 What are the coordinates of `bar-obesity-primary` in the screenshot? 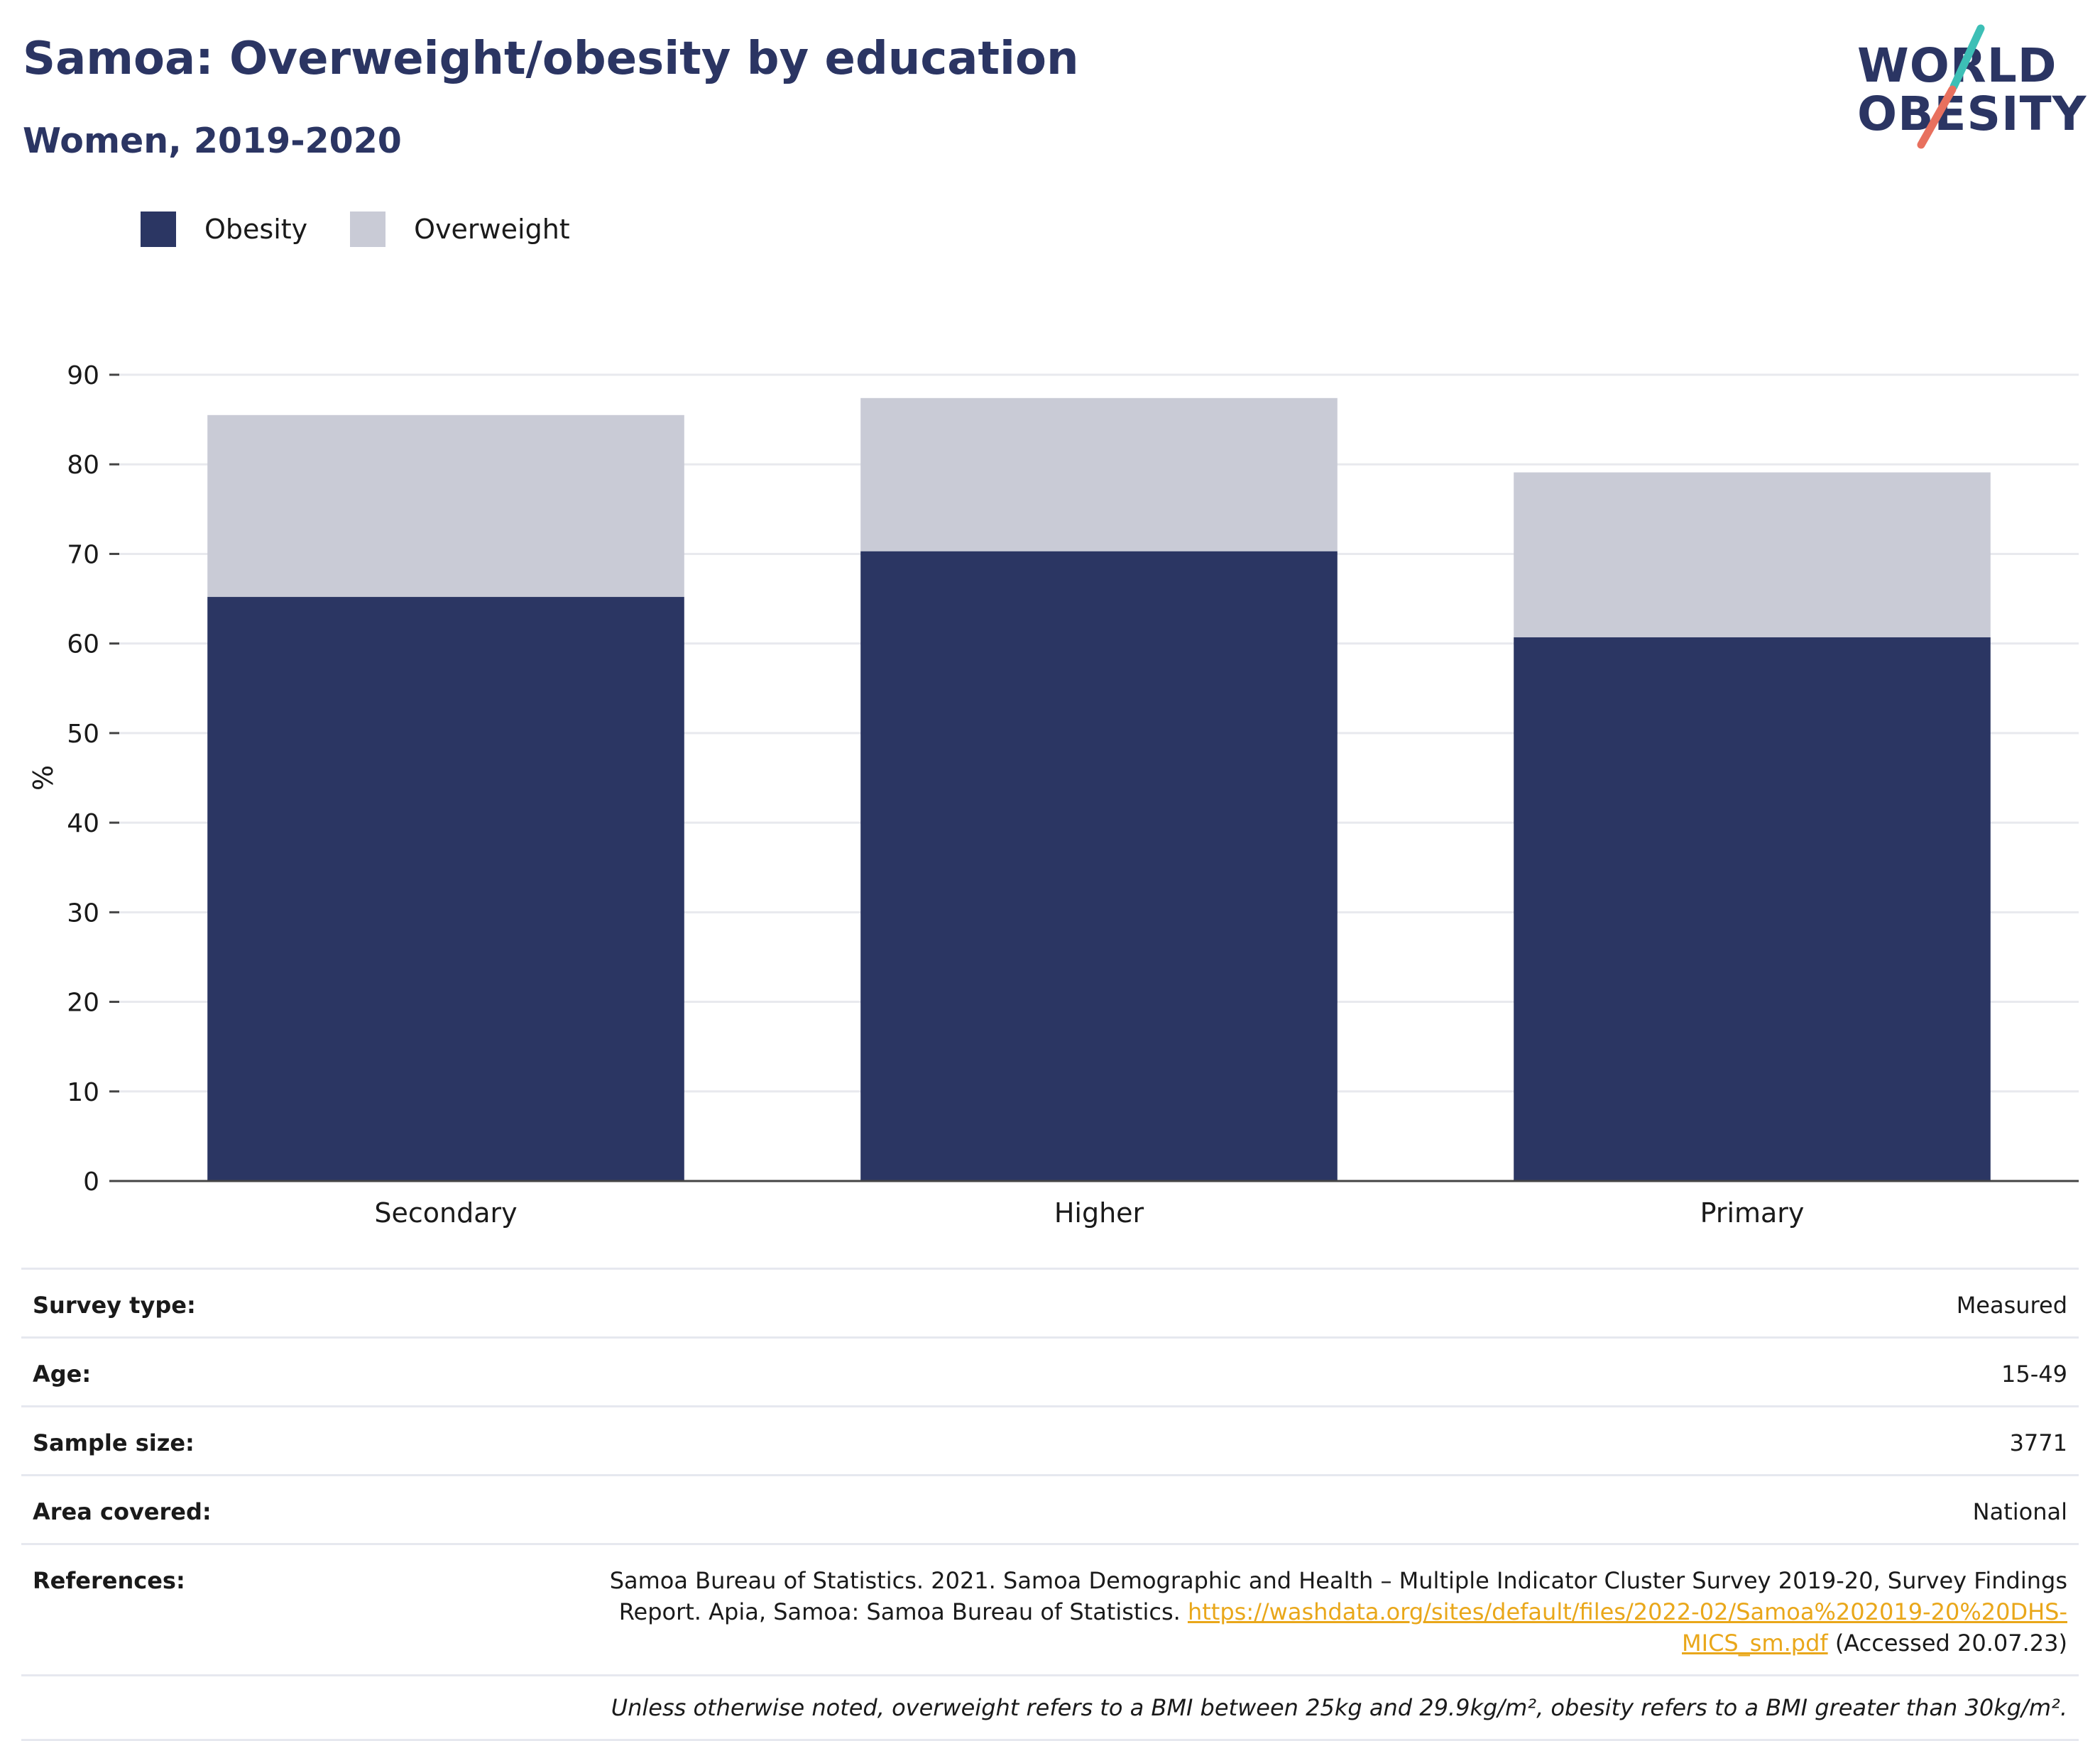 It's located at (1752, 909).